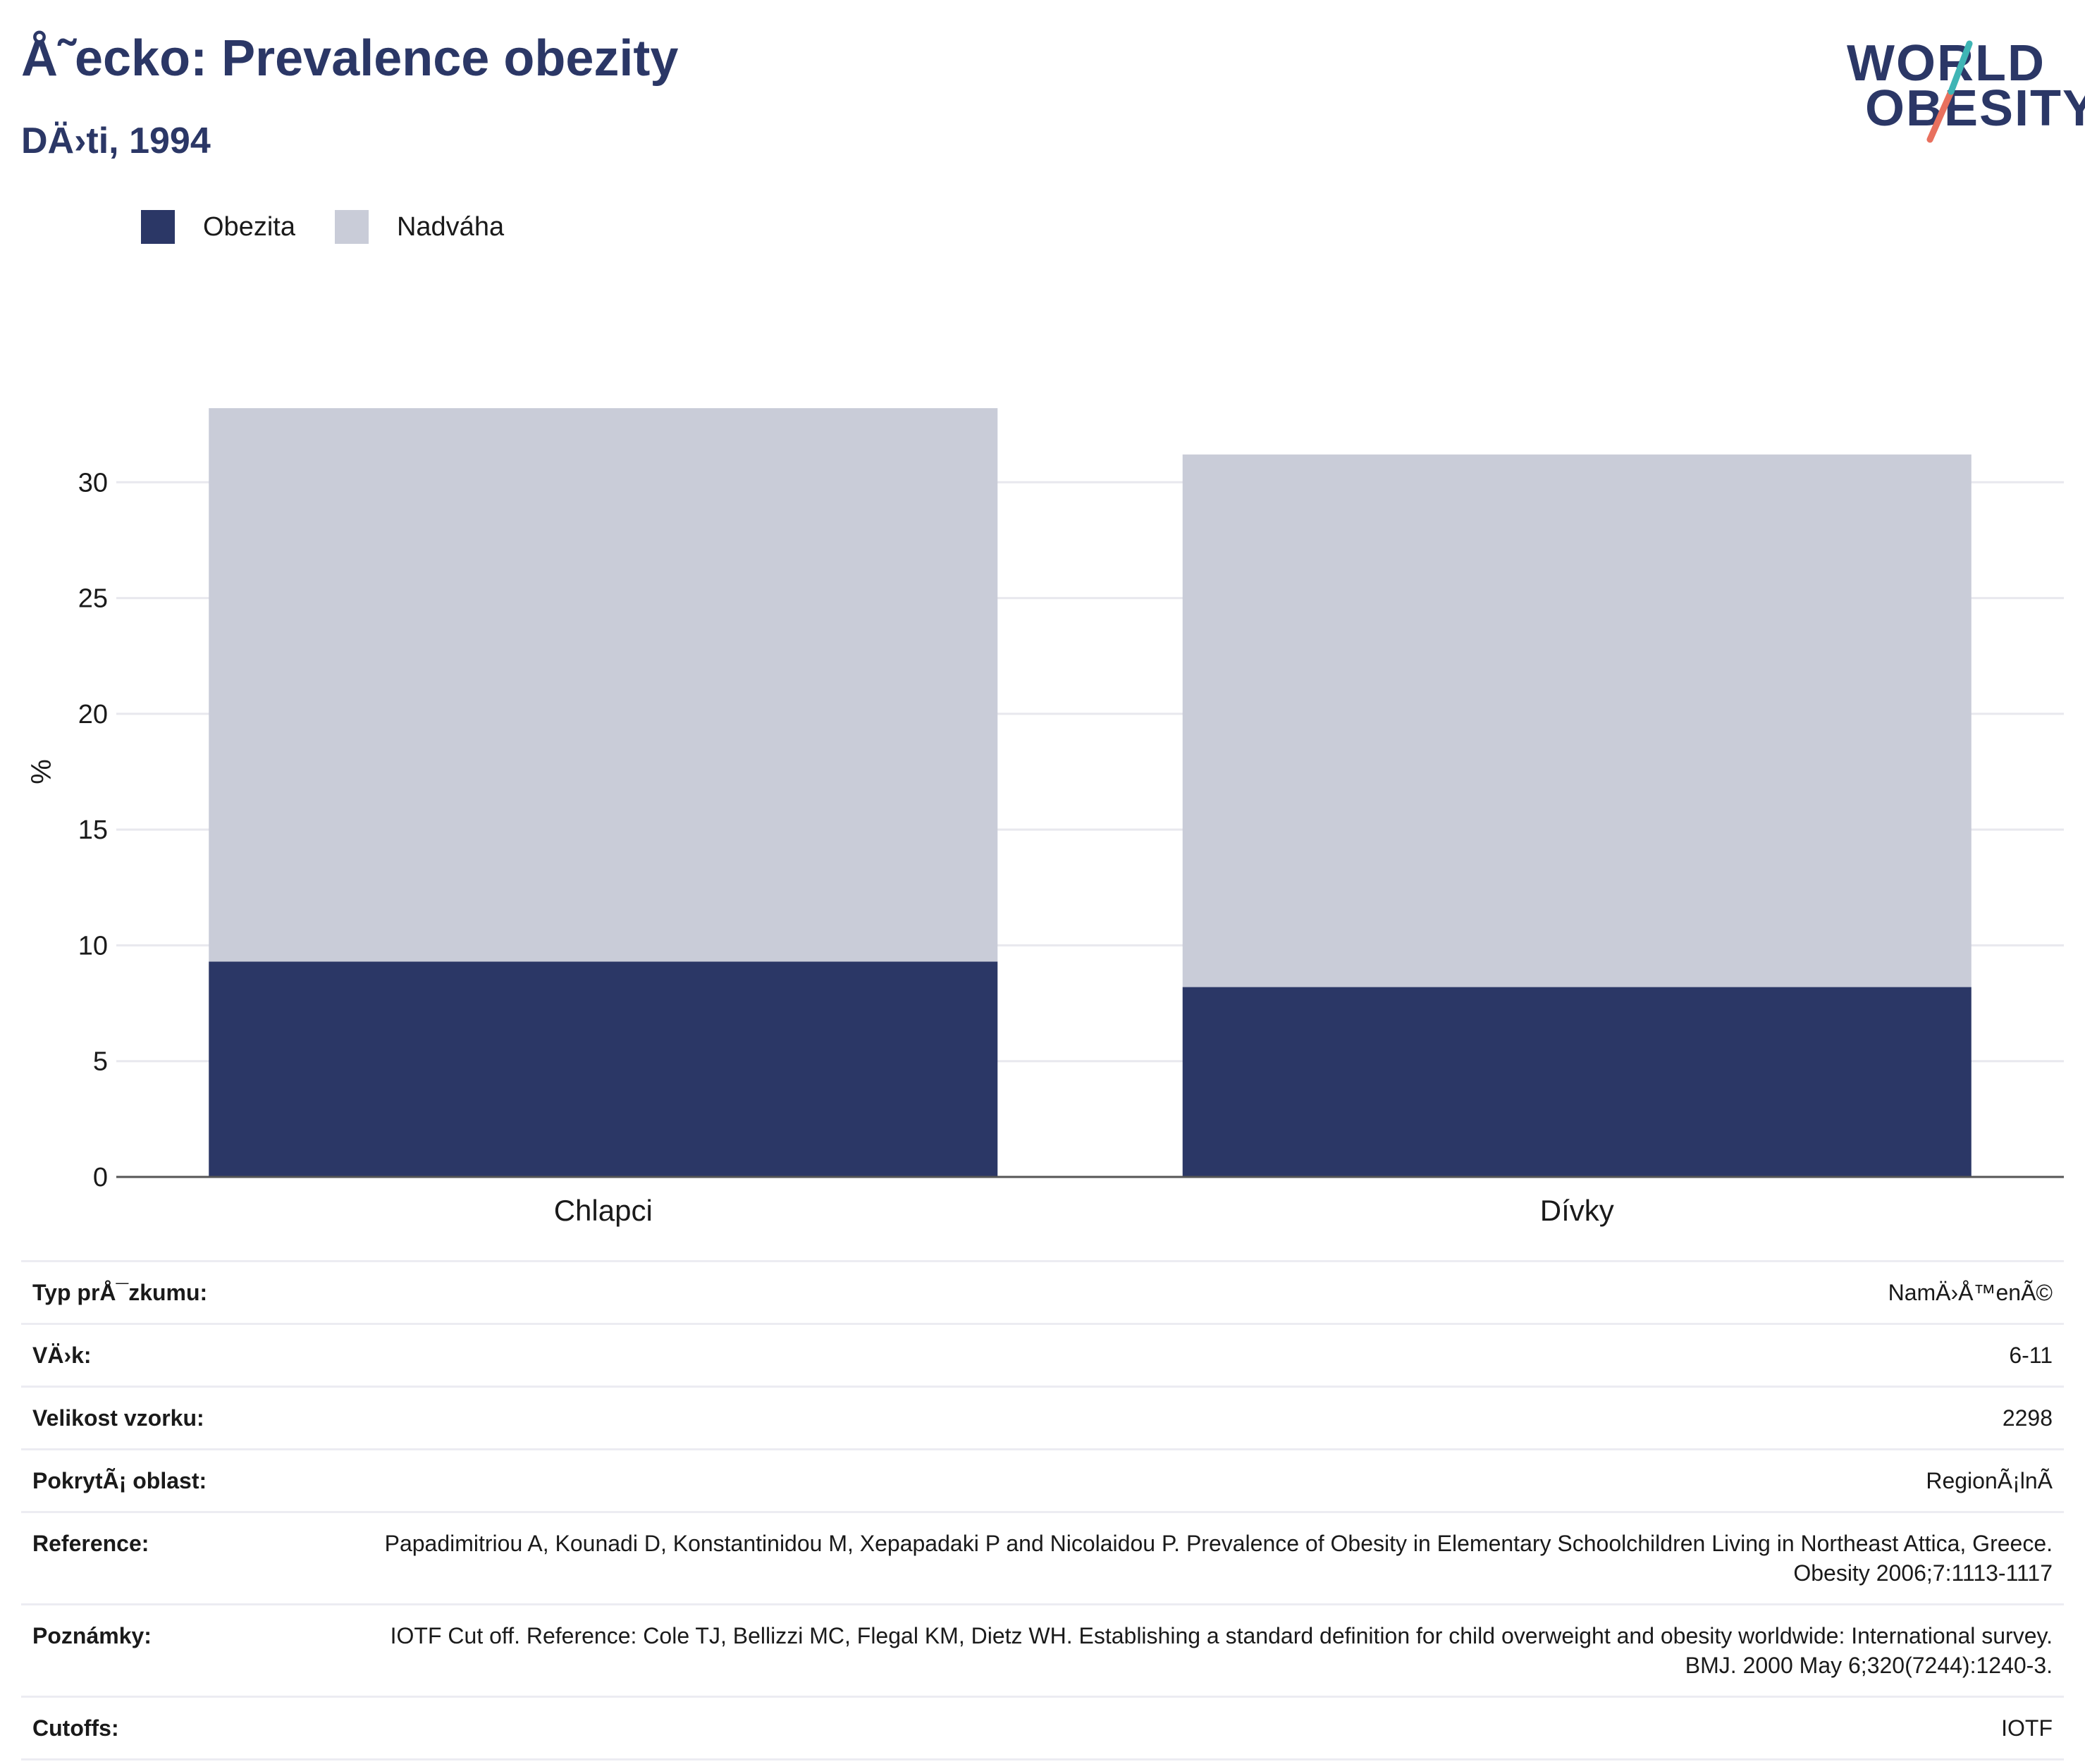 This screenshot has height=1764, width=2085. What do you see at coordinates (2027, 1728) in the screenshot?
I see `info-value: IOTF` at bounding box center [2027, 1728].